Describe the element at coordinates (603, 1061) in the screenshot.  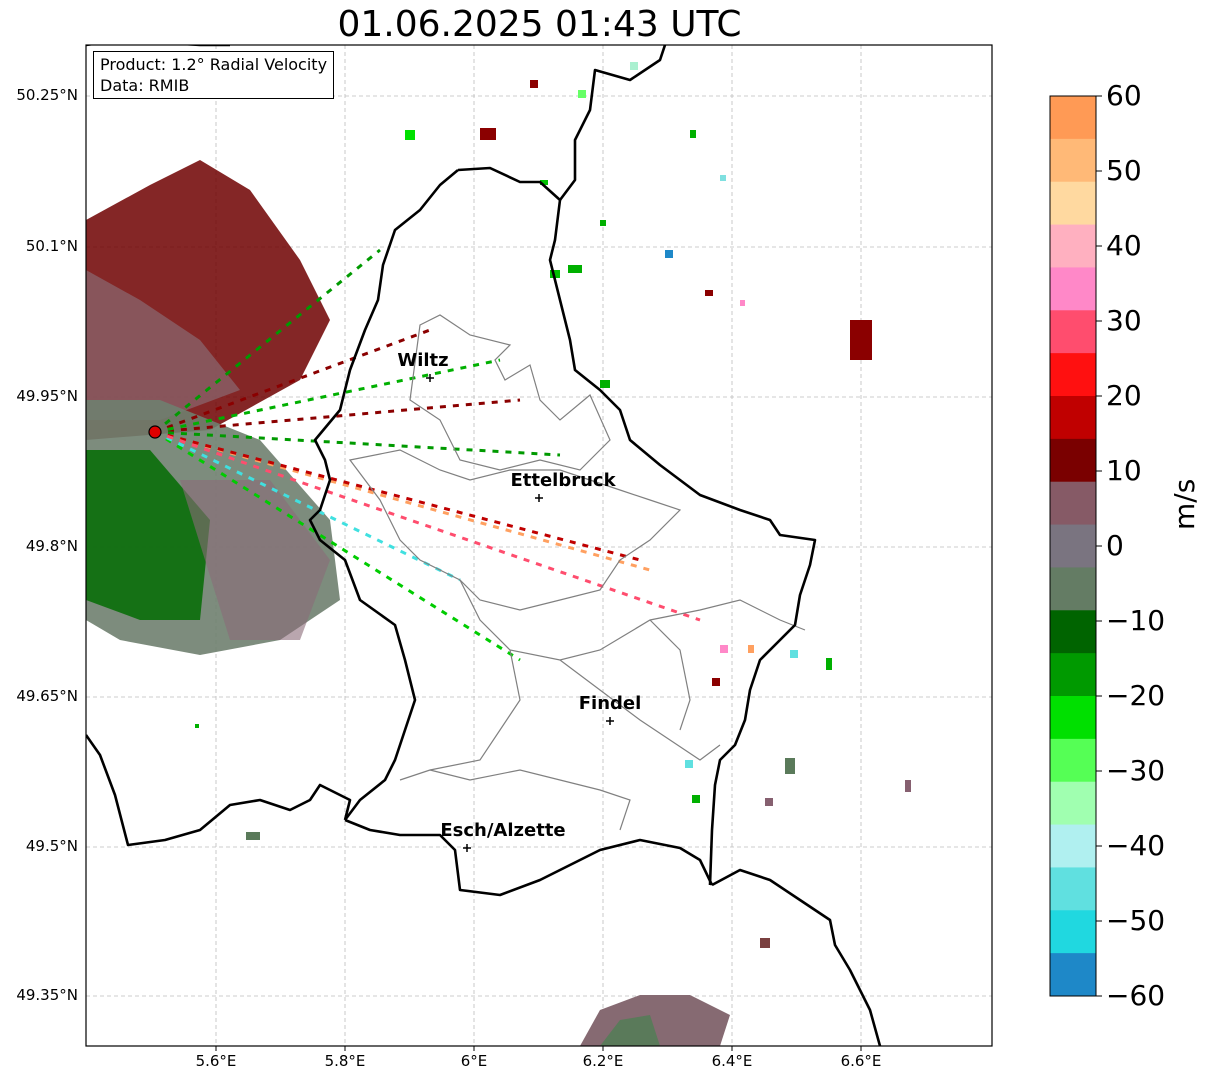
I see `lon-label: 6.2°E` at that location.